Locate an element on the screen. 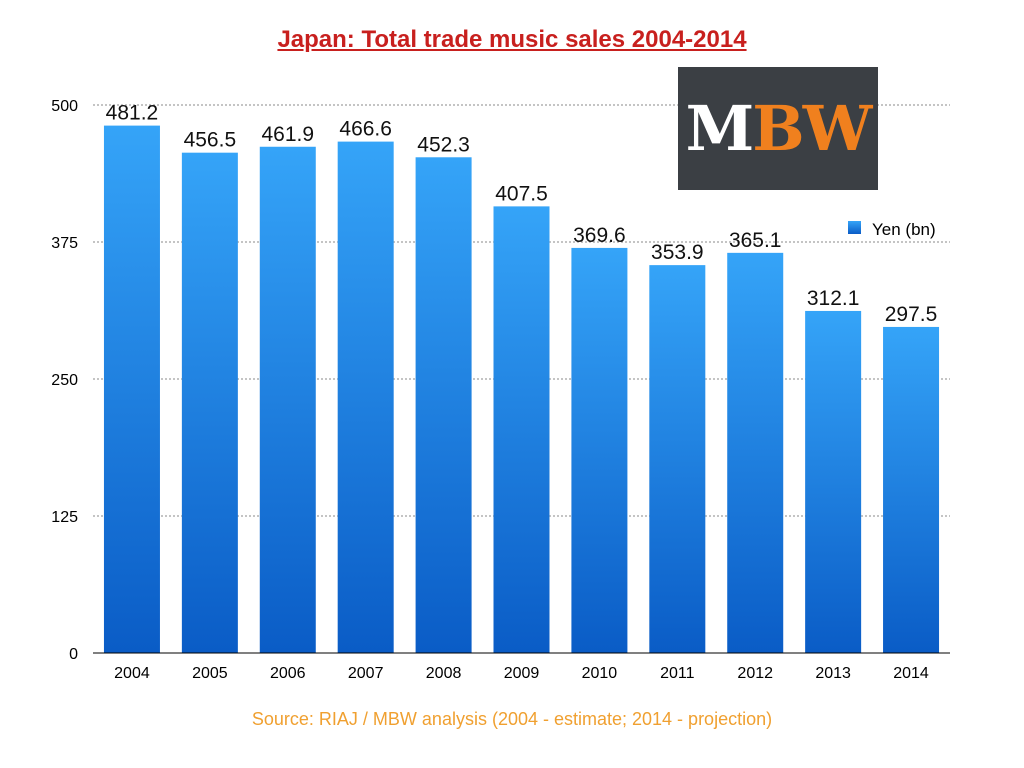 Image resolution: width=1024 pixels, height=768 pixels. x-tick-label: 2004 is located at coordinates (132, 673).